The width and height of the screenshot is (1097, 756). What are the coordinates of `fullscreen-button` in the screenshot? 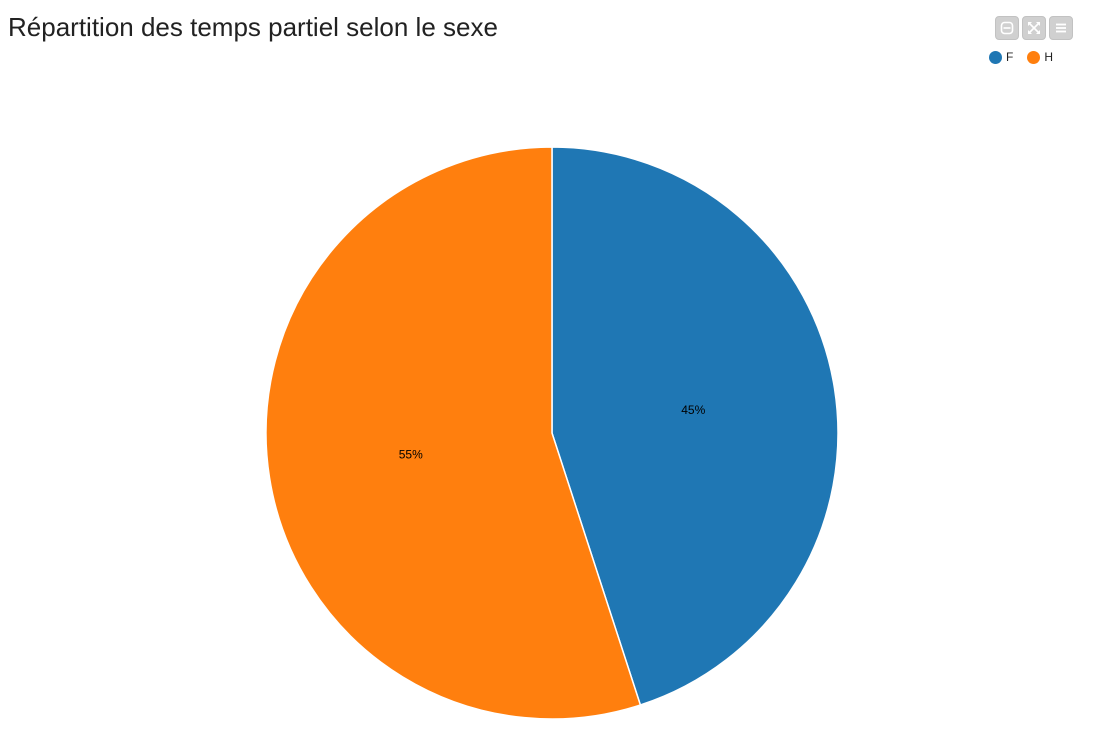 It's located at (1034, 28).